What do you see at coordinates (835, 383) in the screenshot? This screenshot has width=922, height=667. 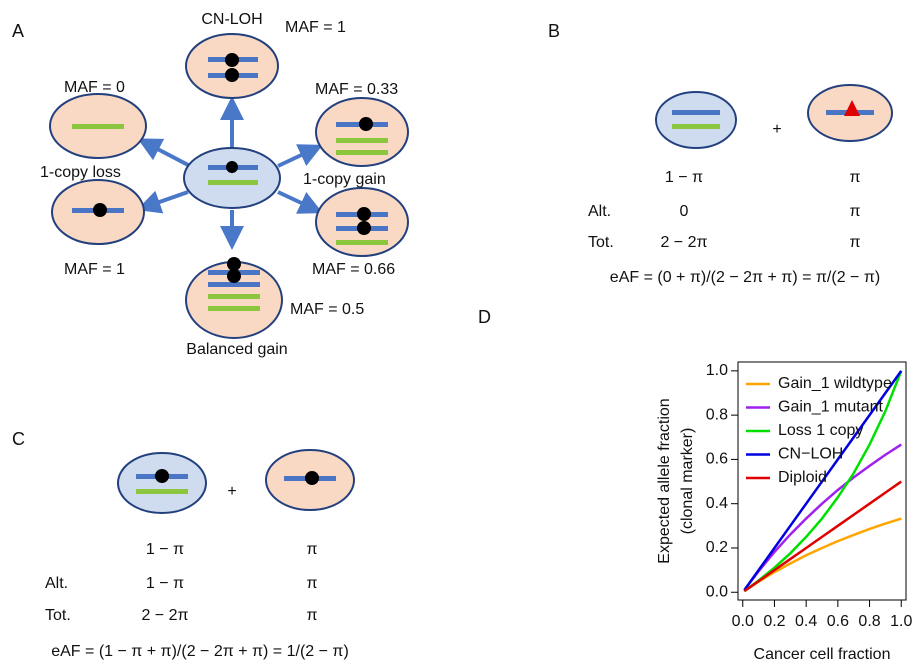 I see `legend-label: Gain_1 wildtype` at bounding box center [835, 383].